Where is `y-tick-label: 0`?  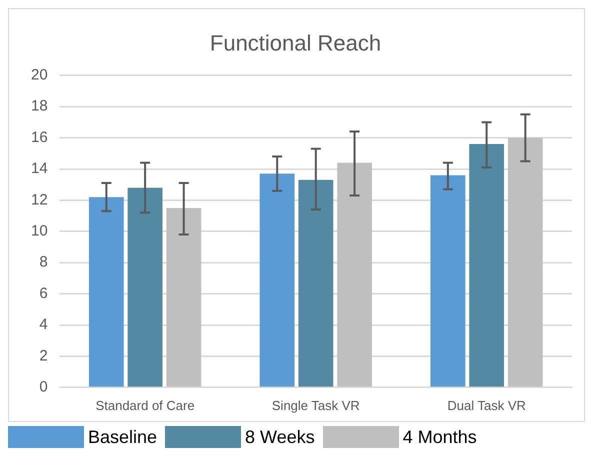
y-tick-label: 0 is located at coordinates (43, 387).